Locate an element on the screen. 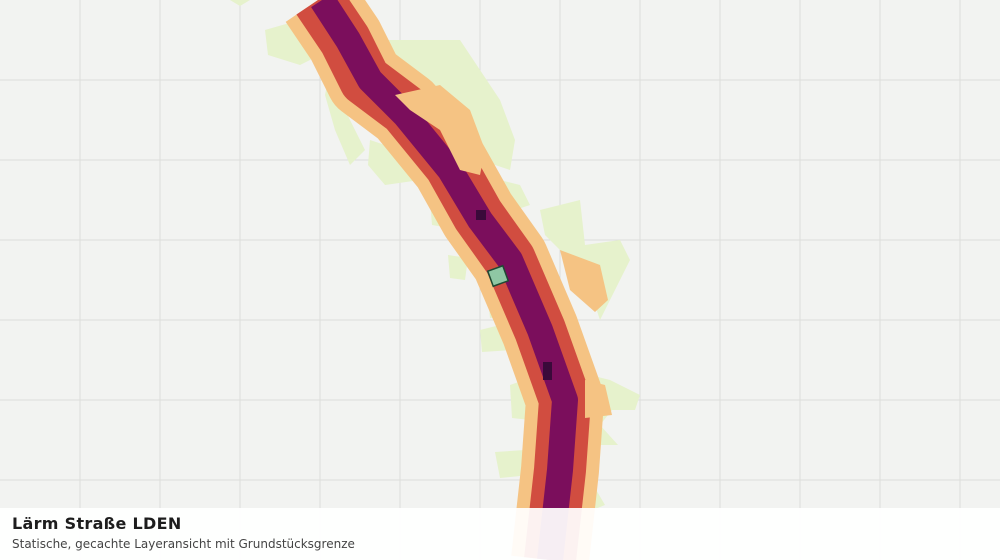  noise-zone-medium-patches is located at coordinates (503, 251).